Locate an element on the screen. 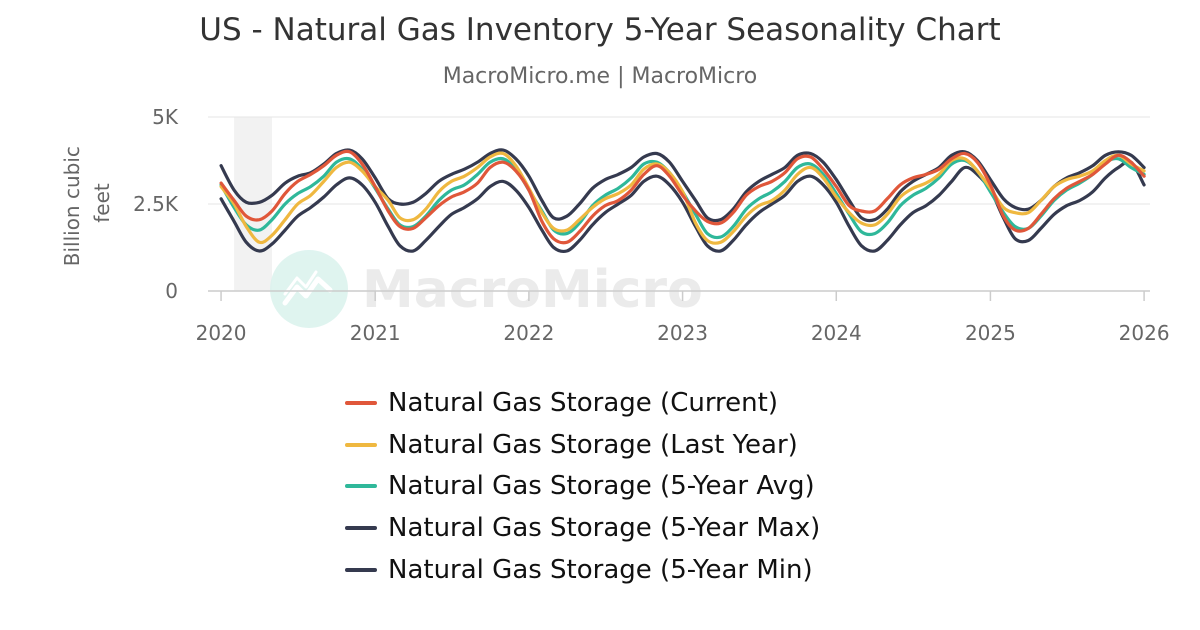 This screenshot has height=630, width=1200. x-tick-label: 2020 is located at coordinates (221, 333).